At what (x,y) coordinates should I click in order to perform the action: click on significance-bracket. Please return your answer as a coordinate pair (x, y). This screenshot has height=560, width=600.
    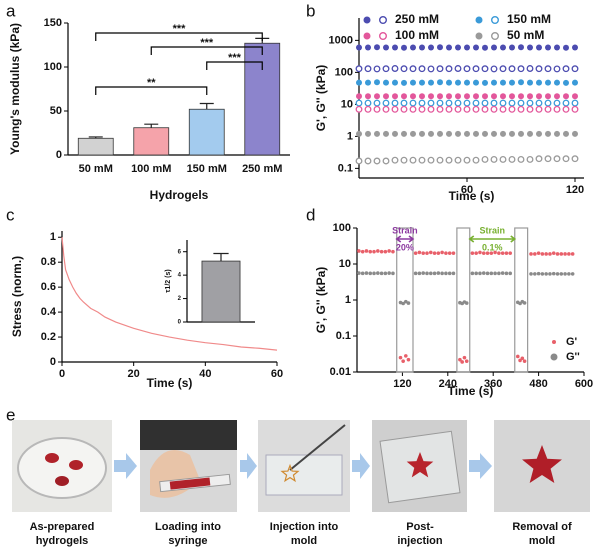
    Looking at the image, I should click on (151, 90).